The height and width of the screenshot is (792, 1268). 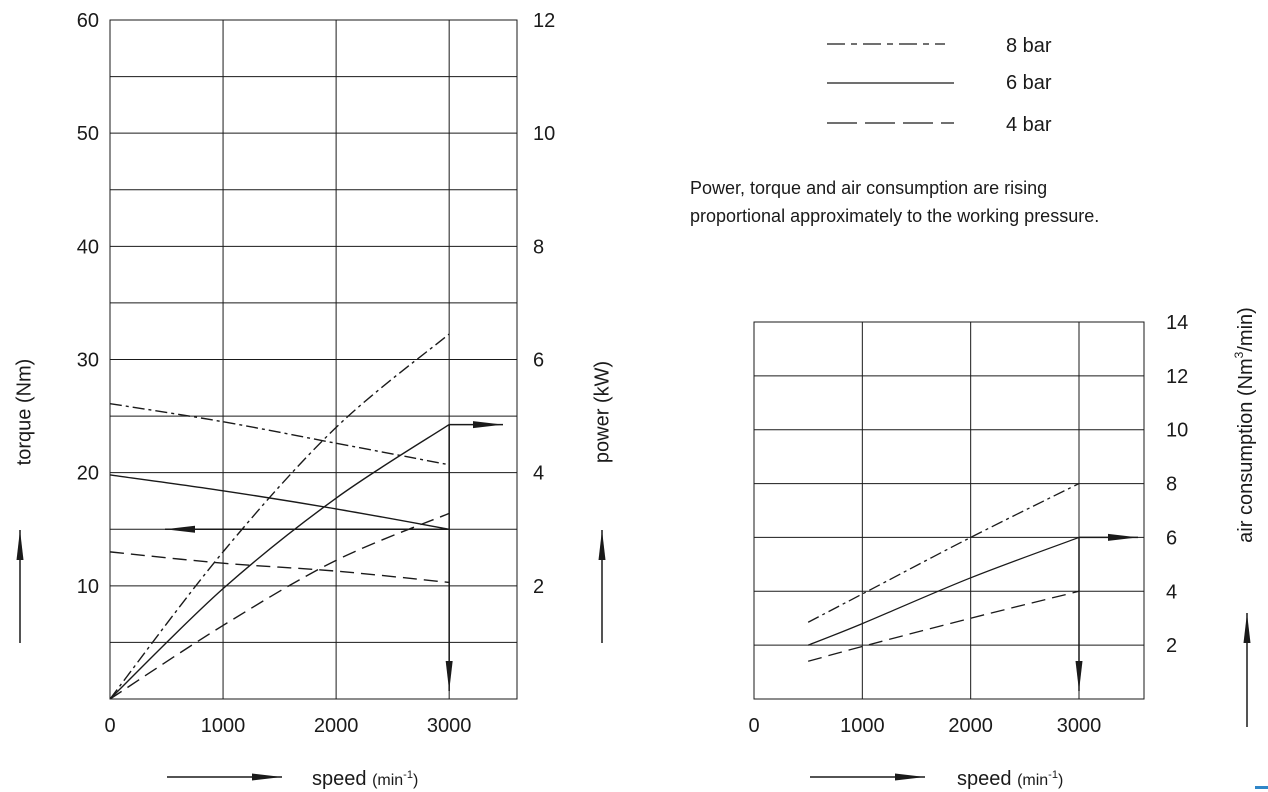 What do you see at coordinates (24, 412) in the screenshot?
I see `y-left-axis-title: torque (Nm)` at bounding box center [24, 412].